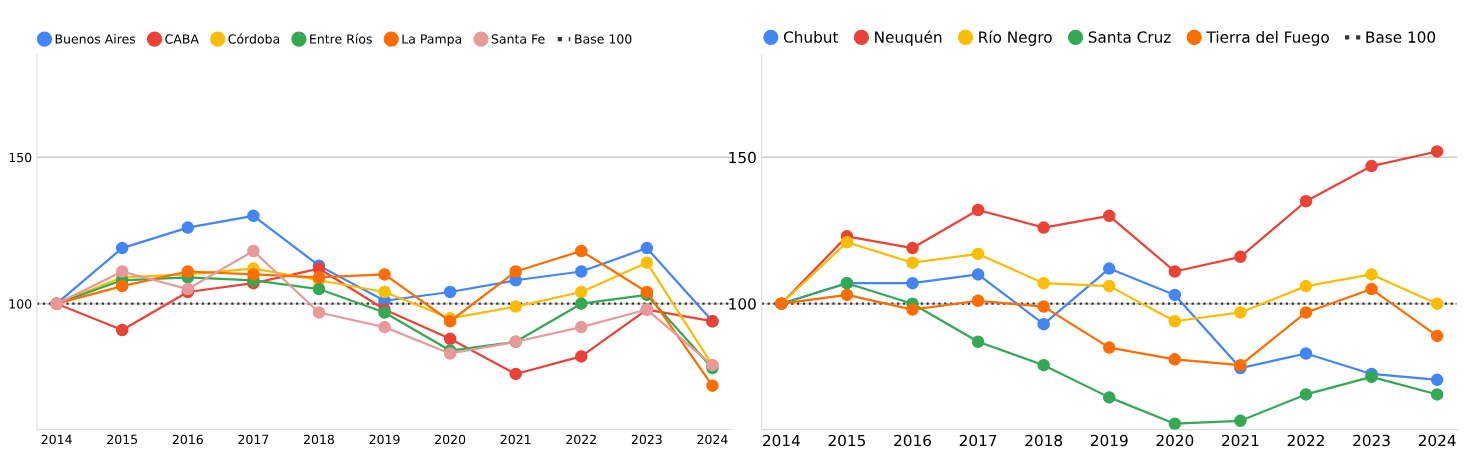 Image resolution: width=1479 pixels, height=457 pixels. Describe the element at coordinates (1015, 38) in the screenshot. I see `legend-label: Río Negro` at that location.